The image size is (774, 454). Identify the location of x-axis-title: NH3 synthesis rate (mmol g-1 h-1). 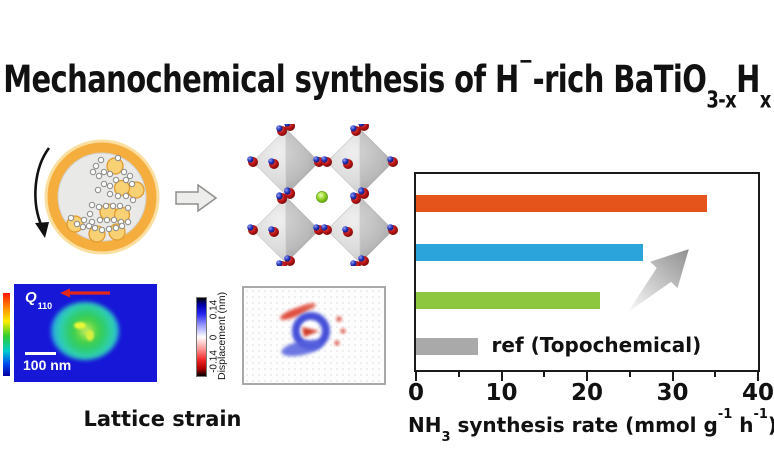
(591, 426).